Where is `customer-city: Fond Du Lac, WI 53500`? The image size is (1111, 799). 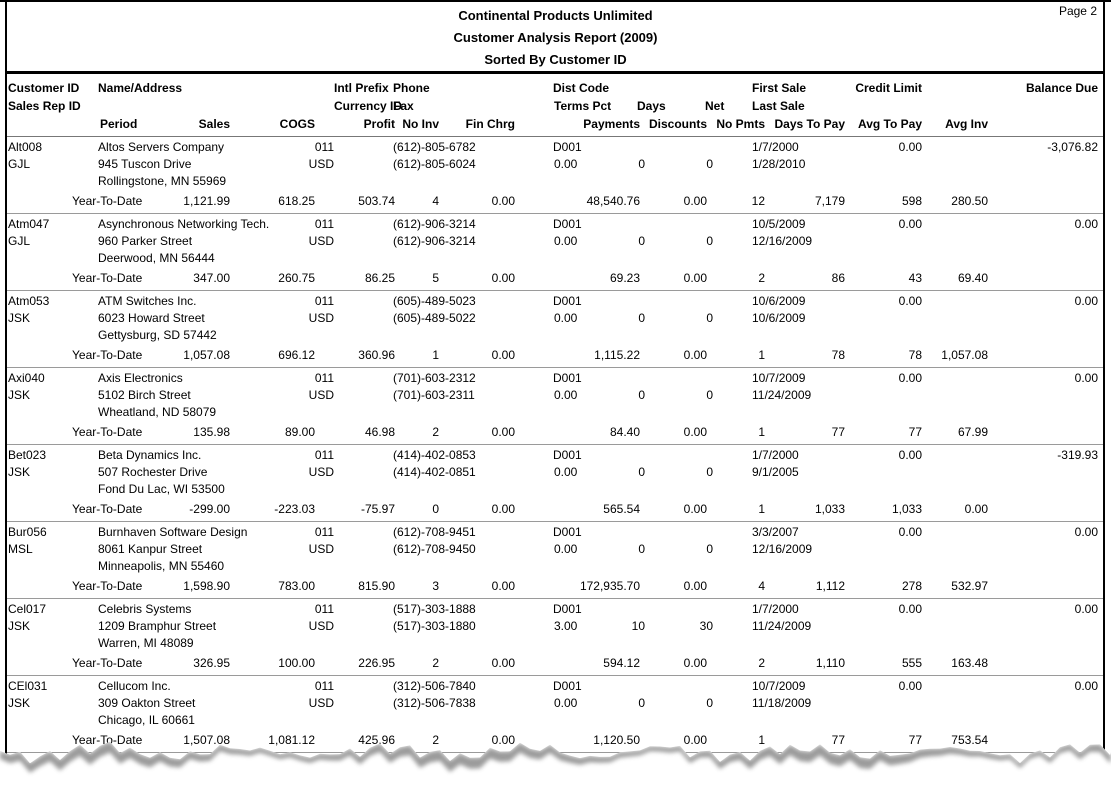 customer-city: Fond Du Lac, WI 53500 is located at coordinates (161, 489).